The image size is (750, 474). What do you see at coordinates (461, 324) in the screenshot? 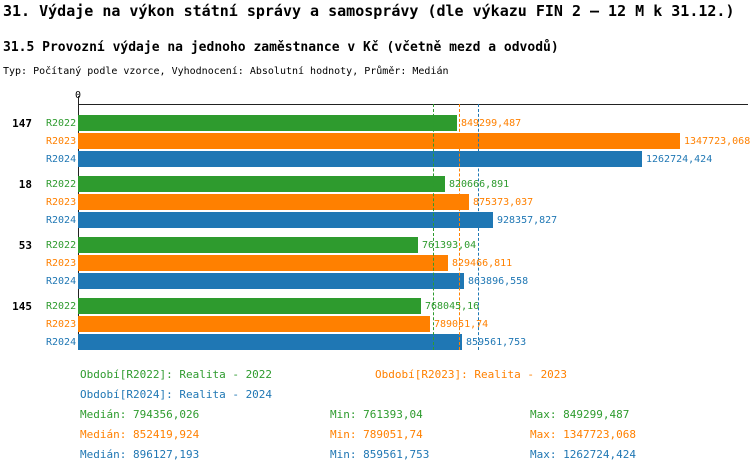
I see `value-label-r2023-group-145: 789051,74` at bounding box center [461, 324].